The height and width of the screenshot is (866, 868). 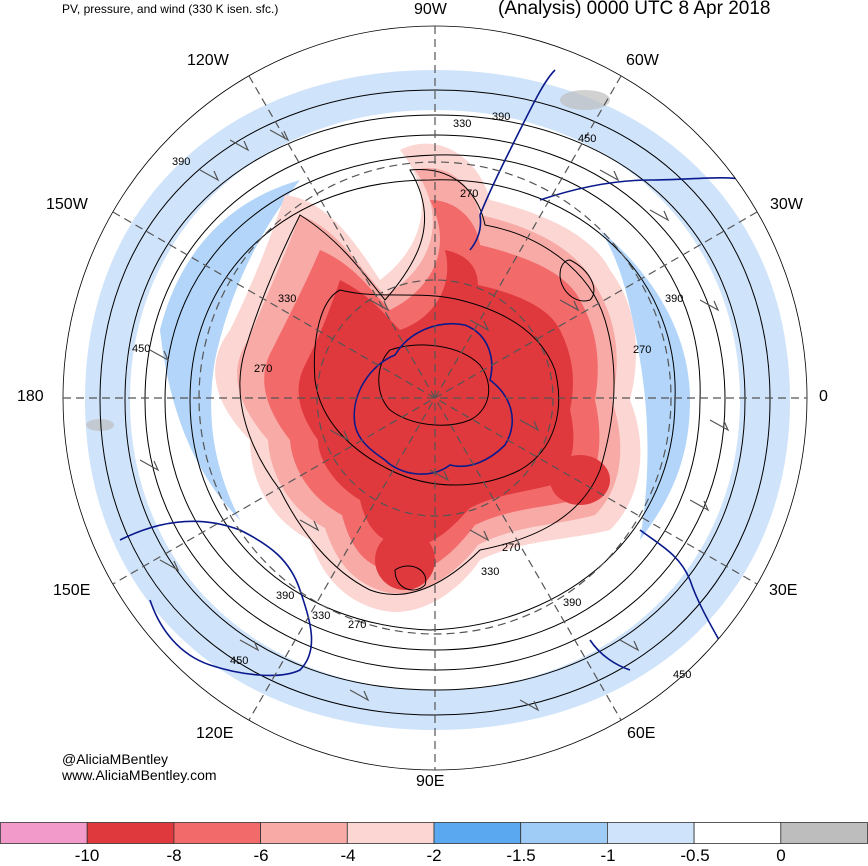 I want to click on pv-core-region, so click(x=436, y=399).